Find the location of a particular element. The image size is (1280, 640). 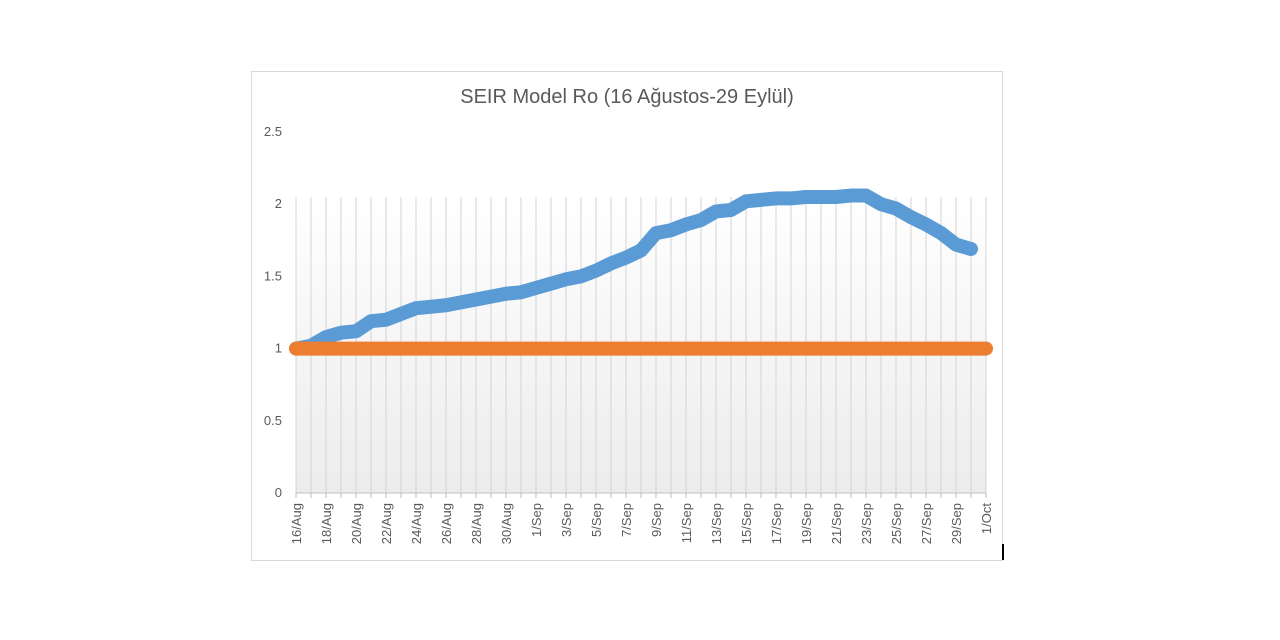

x-tick-label: 19/Sep is located at coordinates (806, 523).